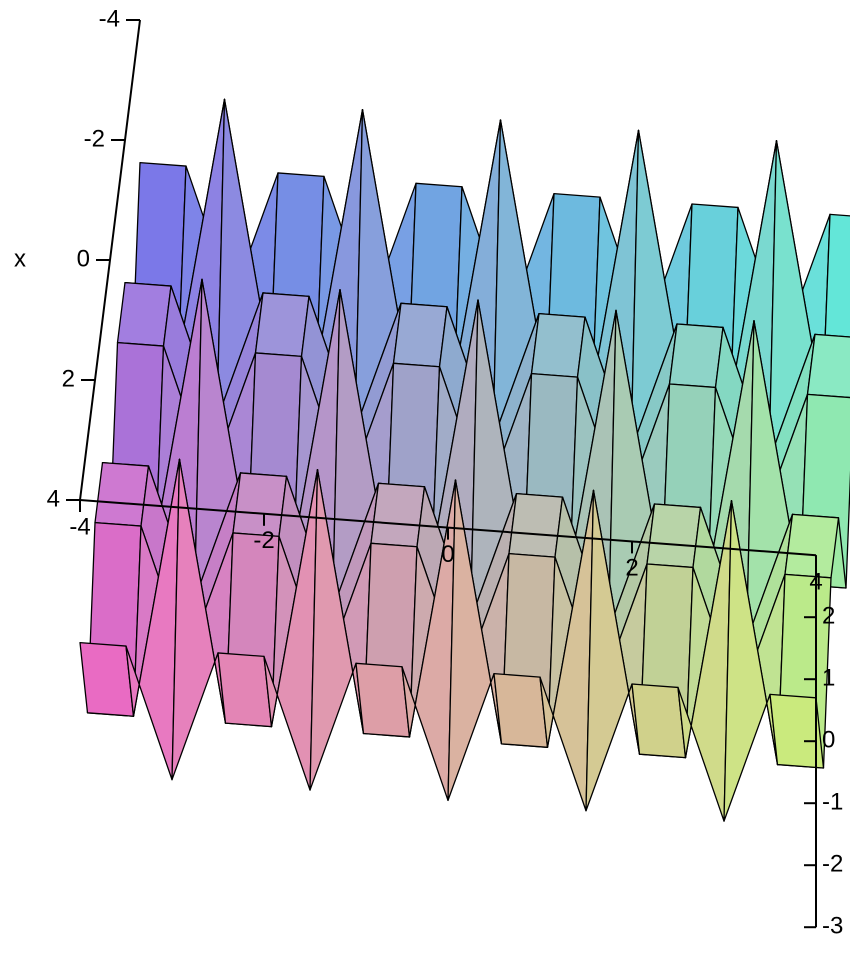 This screenshot has width=850, height=973. What do you see at coordinates (832, 864) in the screenshot?
I see `z-tick-label: -2` at bounding box center [832, 864].